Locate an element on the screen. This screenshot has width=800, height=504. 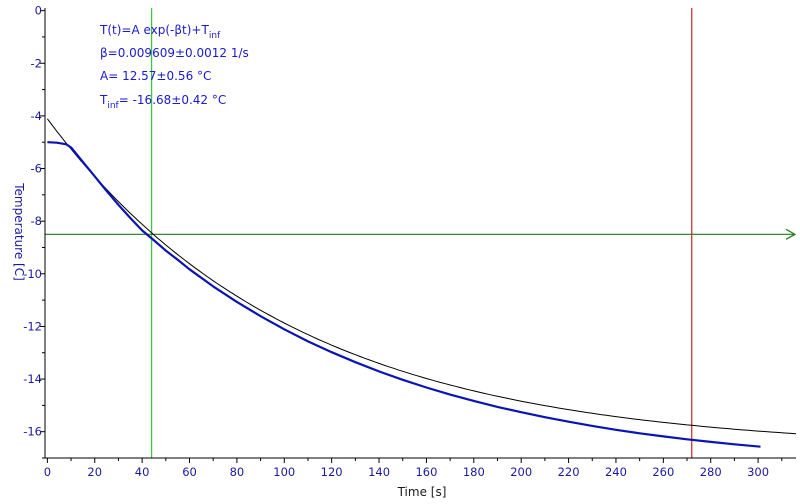
x-tick-label: 100 is located at coordinates (284, 472).